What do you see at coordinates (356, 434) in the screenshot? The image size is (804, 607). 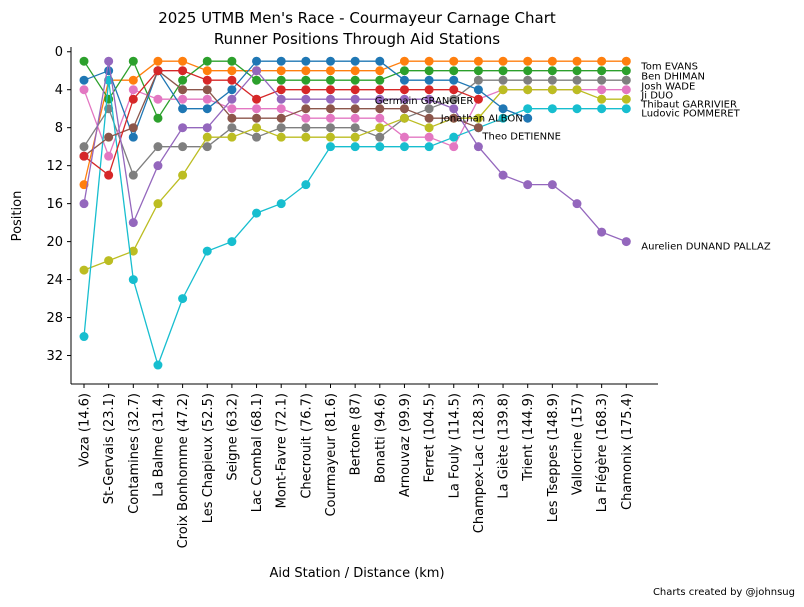 I see `x-tick-label: Bertone (87)` at bounding box center [356, 434].